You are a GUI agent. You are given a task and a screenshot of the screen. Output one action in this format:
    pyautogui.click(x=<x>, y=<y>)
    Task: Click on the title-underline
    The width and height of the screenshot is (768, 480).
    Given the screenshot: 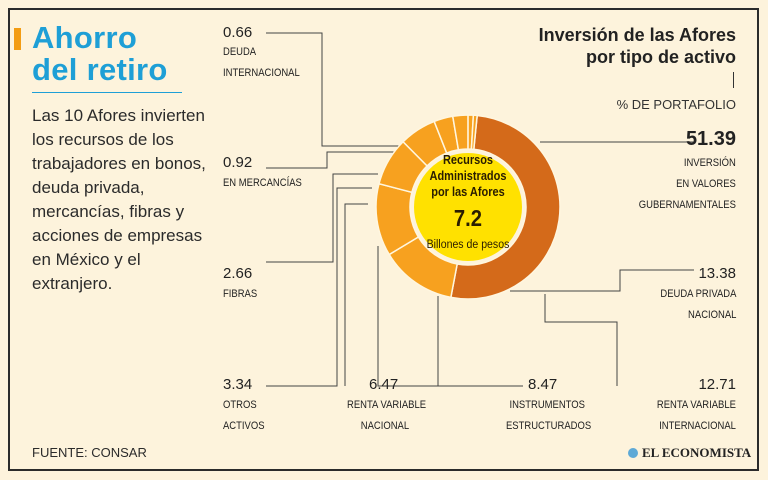 What is the action you would take?
    pyautogui.click(x=107, y=92)
    